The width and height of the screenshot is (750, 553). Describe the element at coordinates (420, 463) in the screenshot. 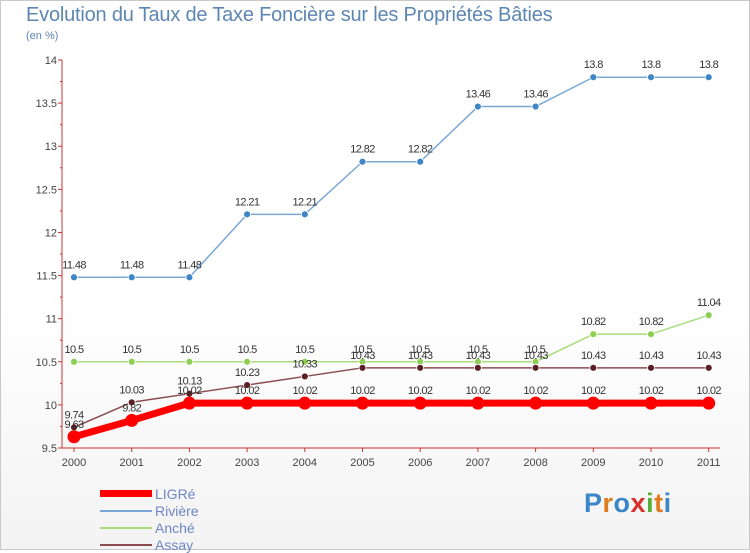

I see `x-tick-label: 2006` at that location.